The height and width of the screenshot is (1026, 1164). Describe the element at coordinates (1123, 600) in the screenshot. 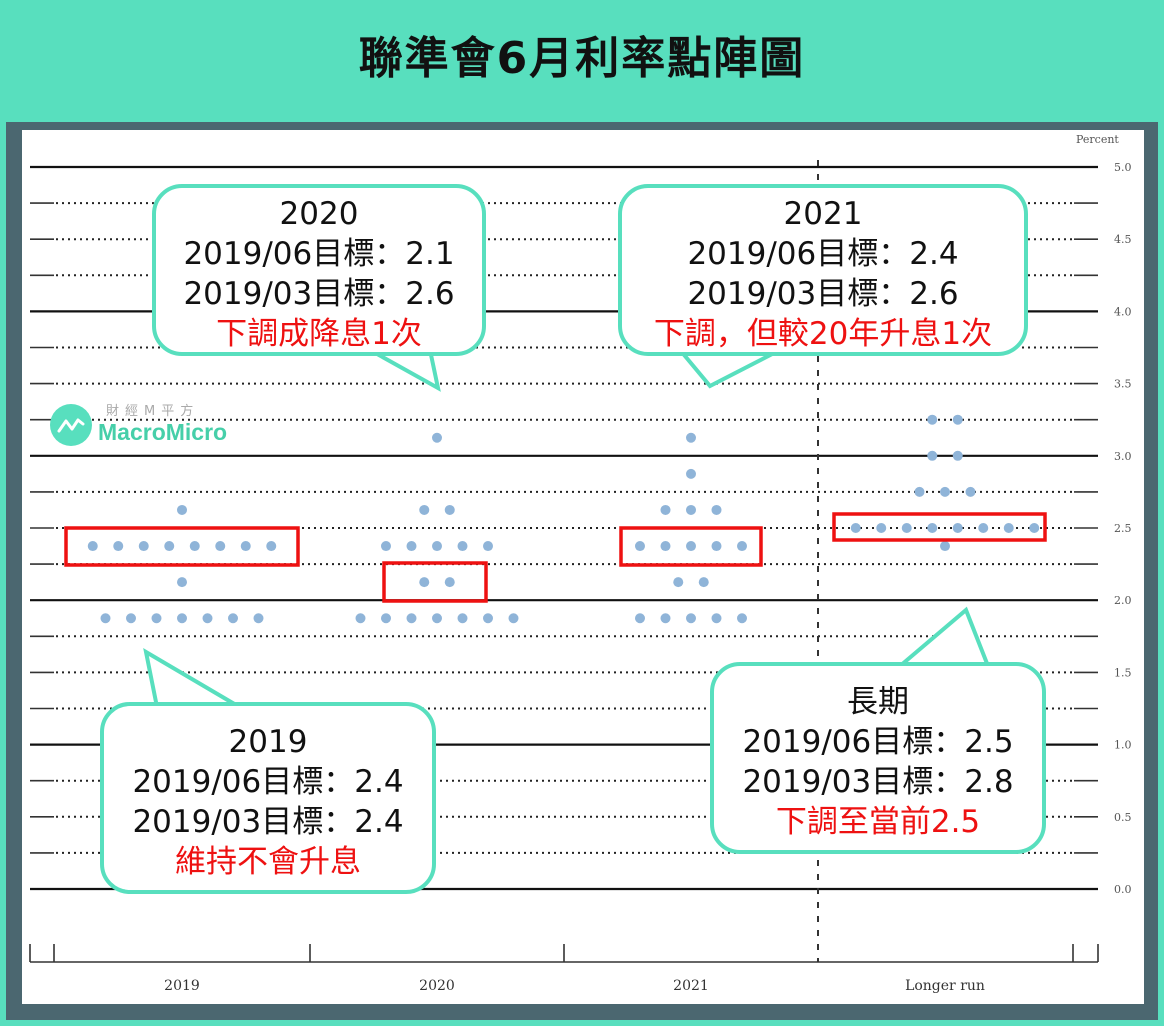

I see `y-tick-label: 2.0` at that location.